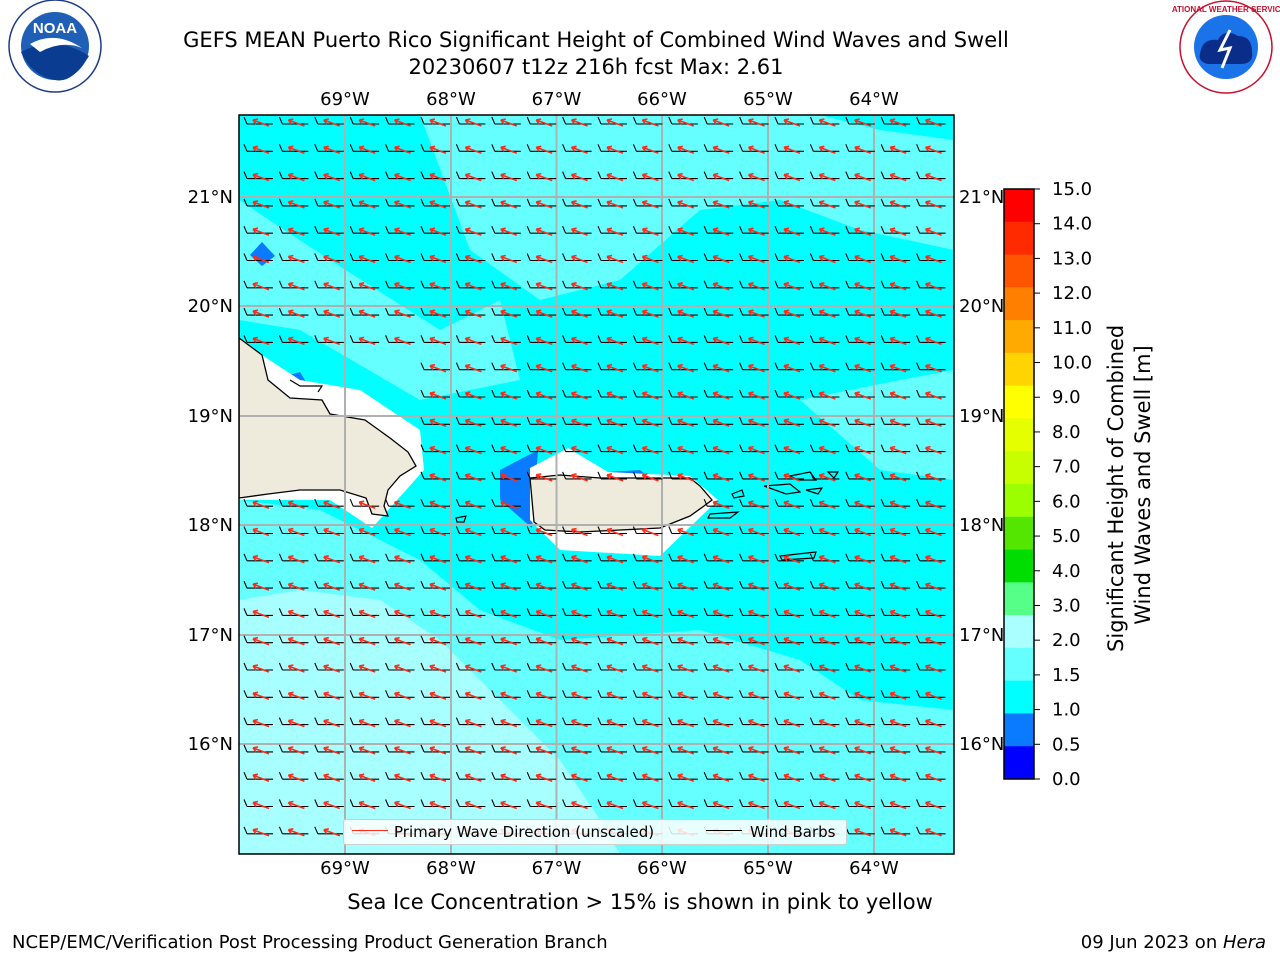  Describe the element at coordinates (1066, 432) in the screenshot. I see `colorbar-tick-label: 8.0` at that location.